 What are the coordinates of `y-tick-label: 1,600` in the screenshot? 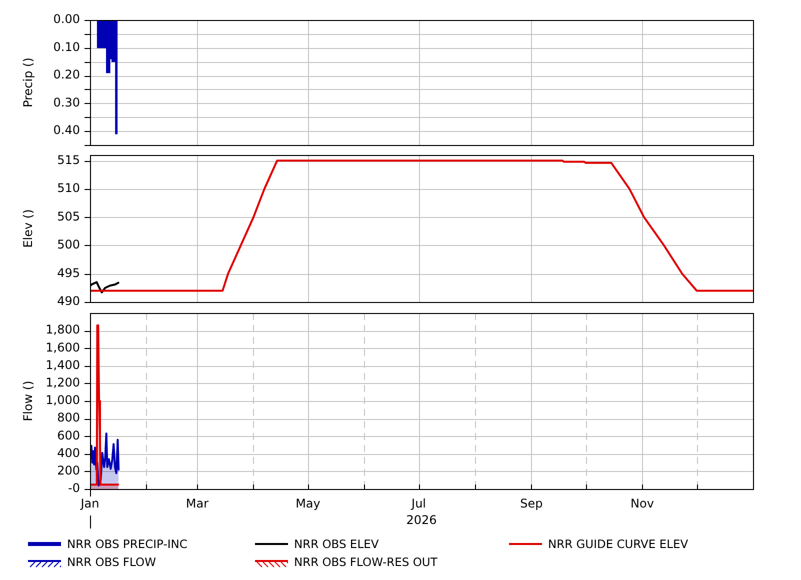 It's located at (63, 347).